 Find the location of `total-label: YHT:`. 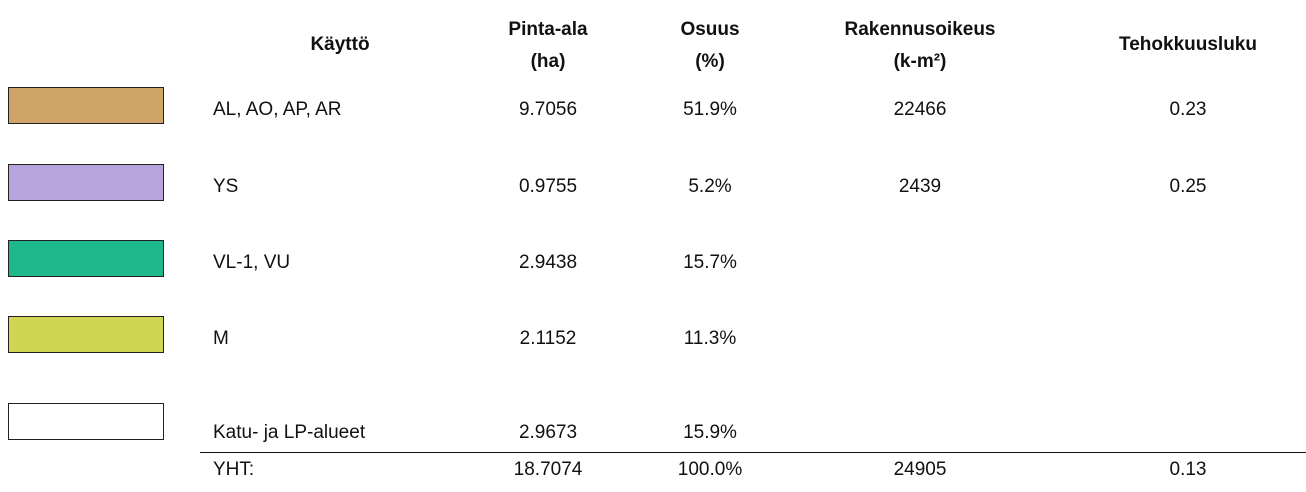

total-label: YHT: is located at coordinates (234, 469).